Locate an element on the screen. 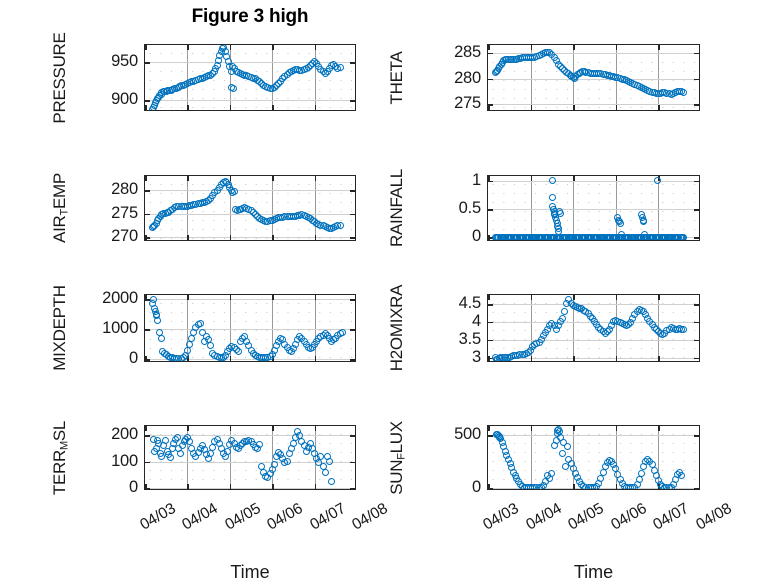 This screenshot has height=583, width=778. axes-mixdepth is located at coordinates (250, 328).